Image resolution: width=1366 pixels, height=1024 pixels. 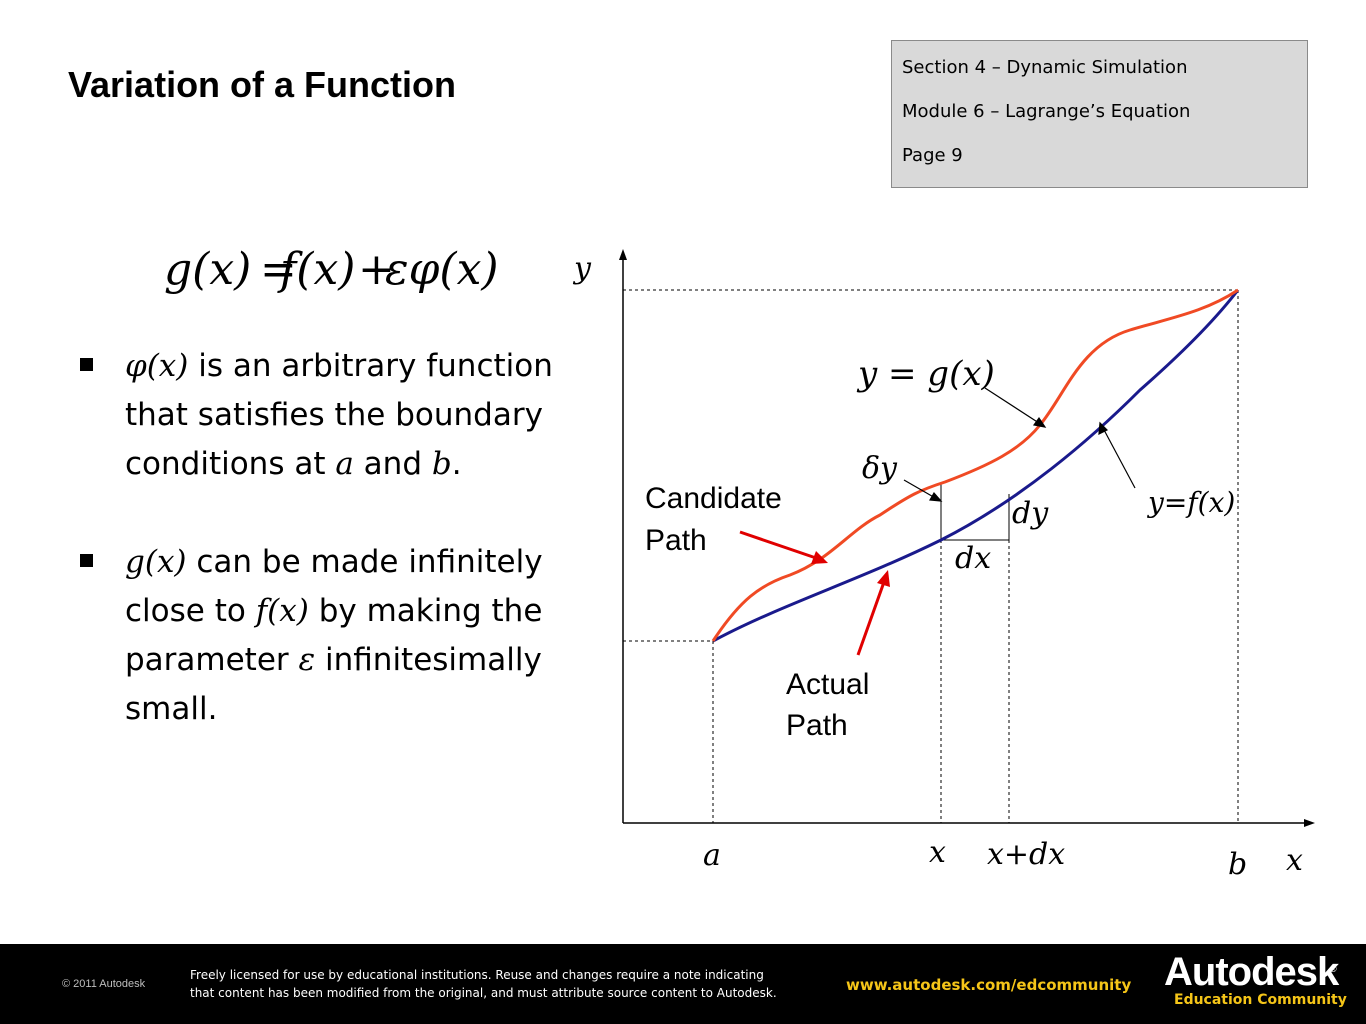 What do you see at coordinates (1251, 972) in the screenshot?
I see `autodesk-logo: Autodesk` at bounding box center [1251, 972].